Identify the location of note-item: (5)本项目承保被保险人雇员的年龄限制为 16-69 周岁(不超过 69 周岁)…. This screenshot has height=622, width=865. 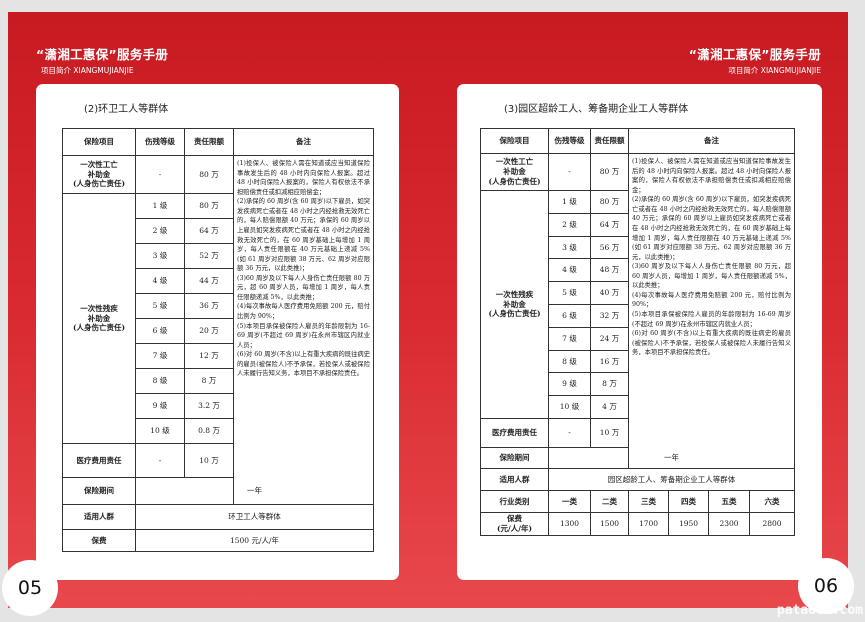
(711, 319).